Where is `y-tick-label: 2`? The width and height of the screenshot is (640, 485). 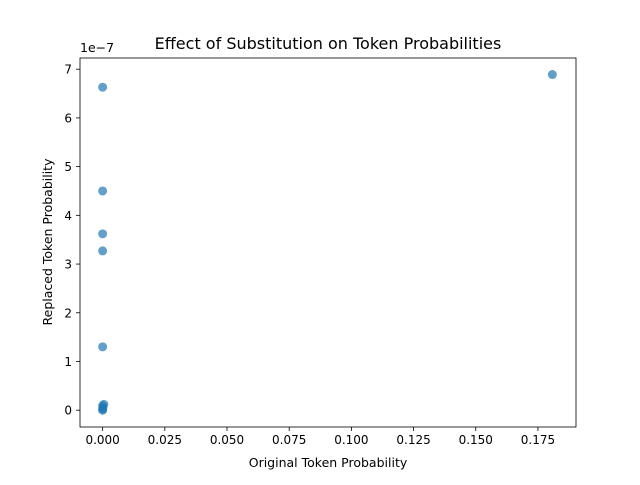
y-tick-label: 2 is located at coordinates (68, 313).